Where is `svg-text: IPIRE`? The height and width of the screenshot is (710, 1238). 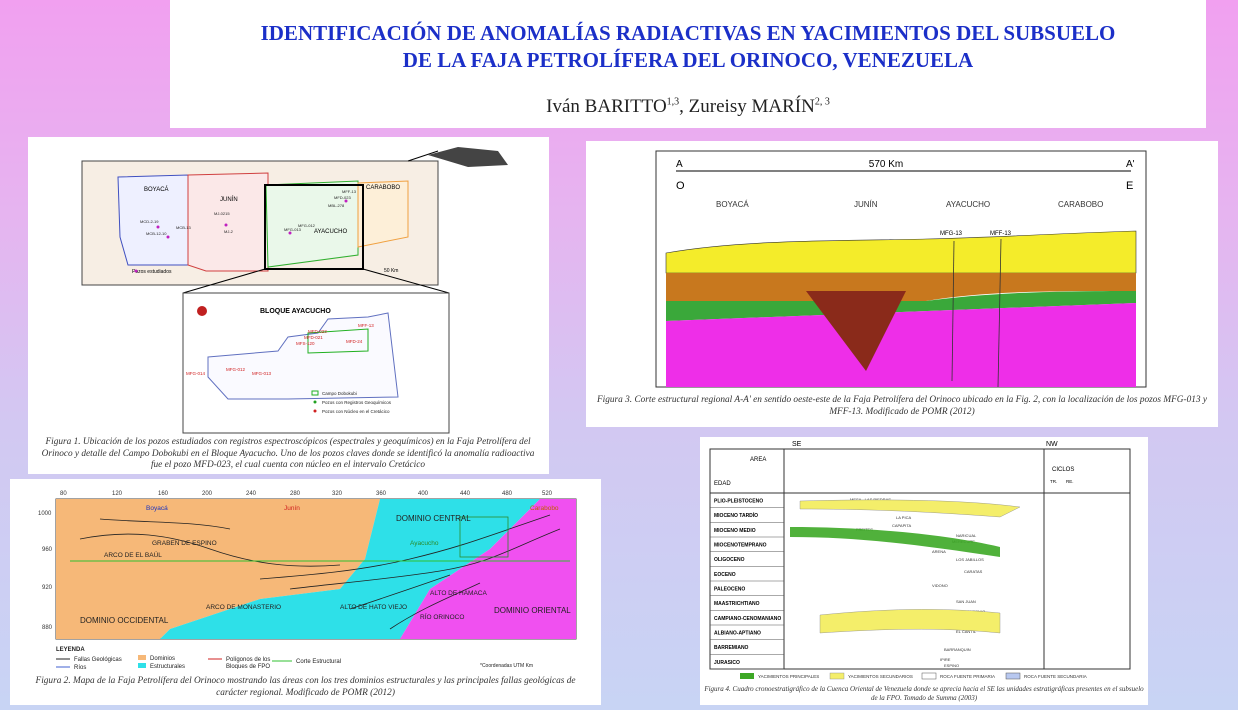 svg-text: IPIRE is located at coordinates (945, 659).